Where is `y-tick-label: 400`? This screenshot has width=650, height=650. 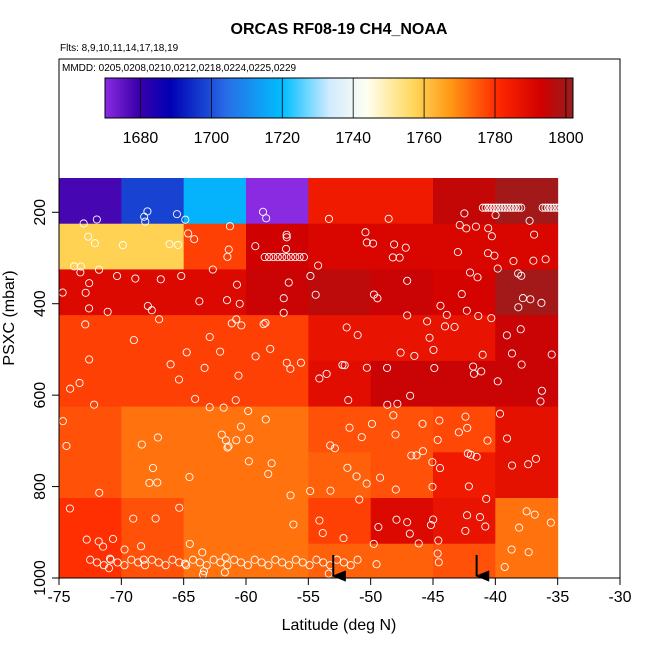 y-tick-label: 400 is located at coordinates (40, 303).